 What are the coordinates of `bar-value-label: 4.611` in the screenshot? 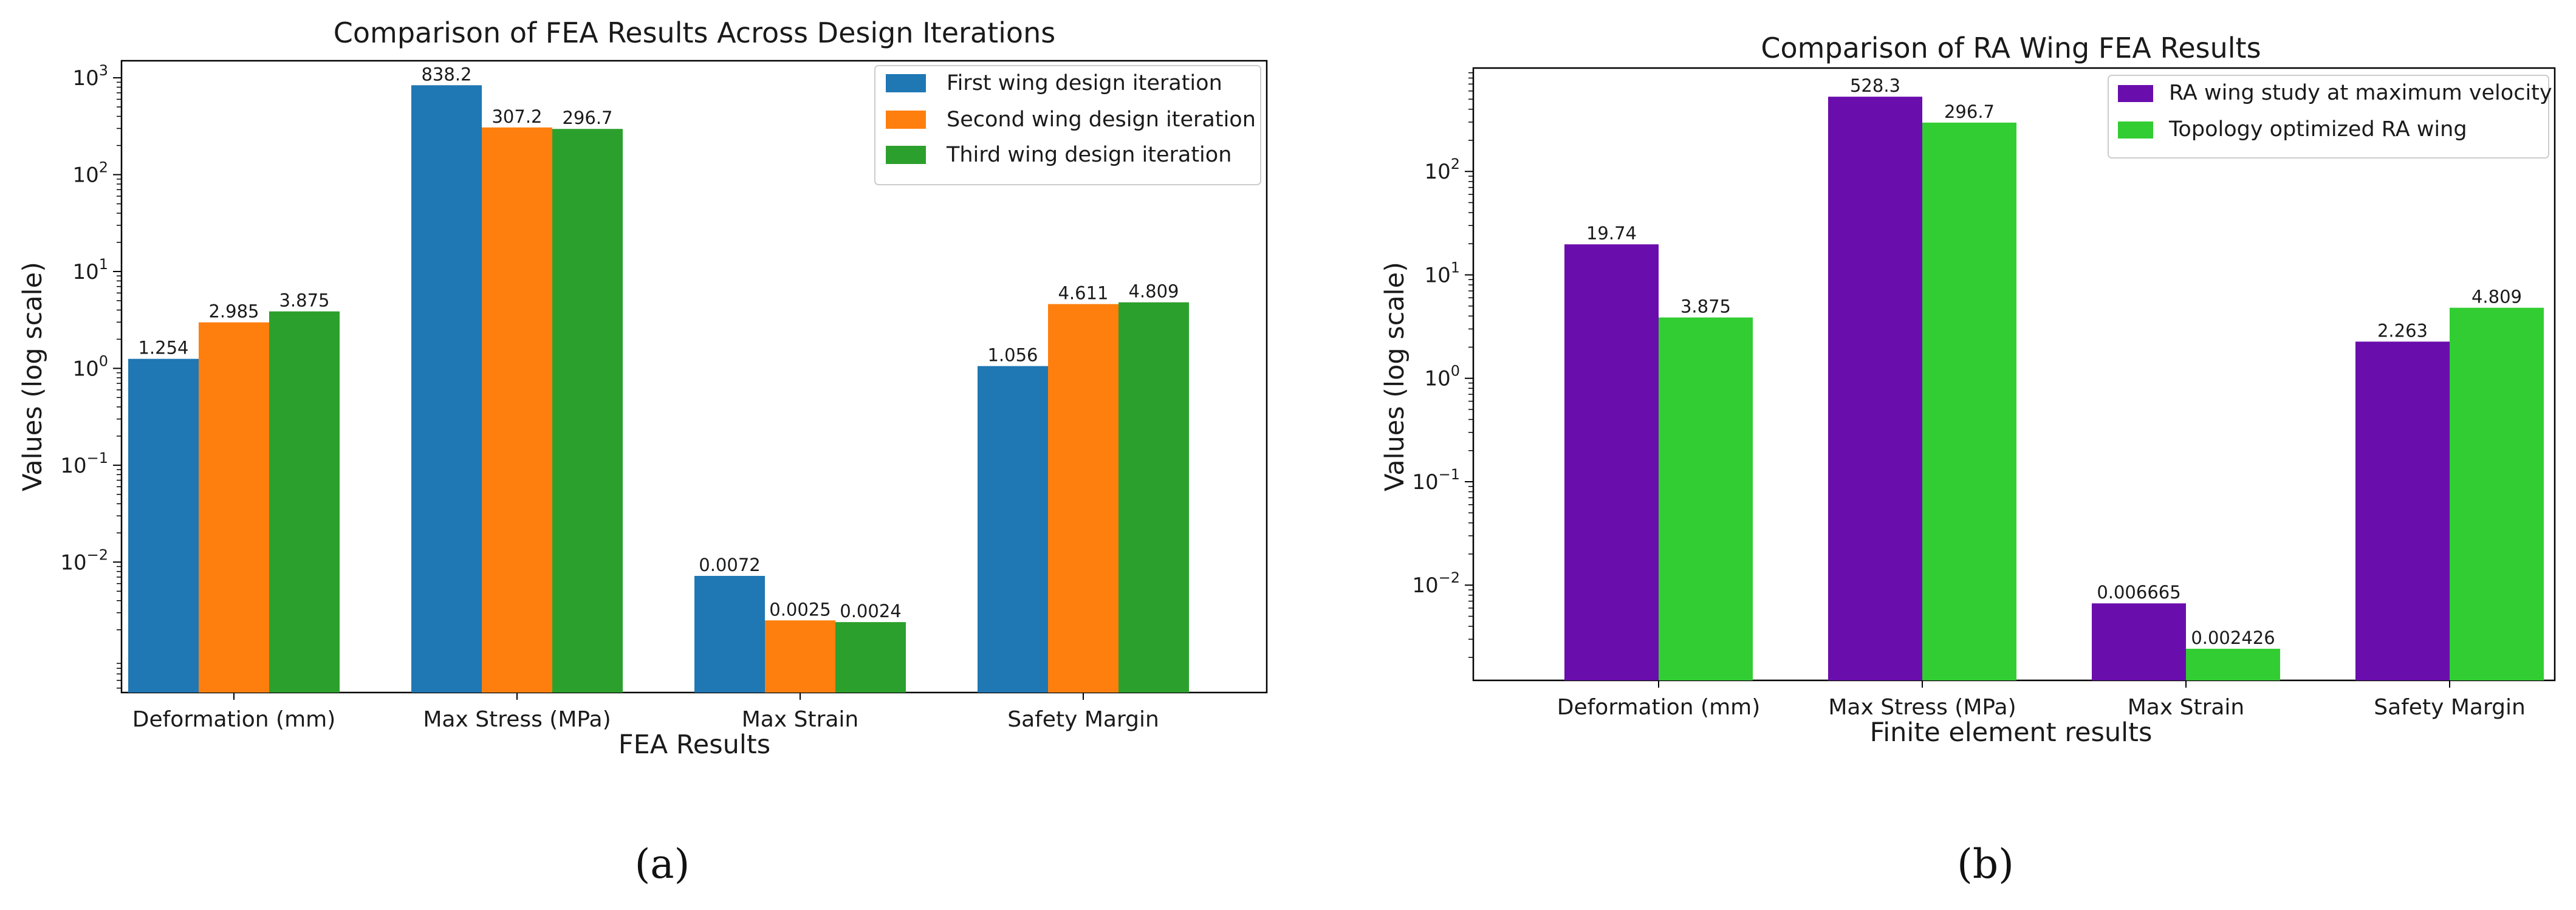 It's located at (1083, 293).